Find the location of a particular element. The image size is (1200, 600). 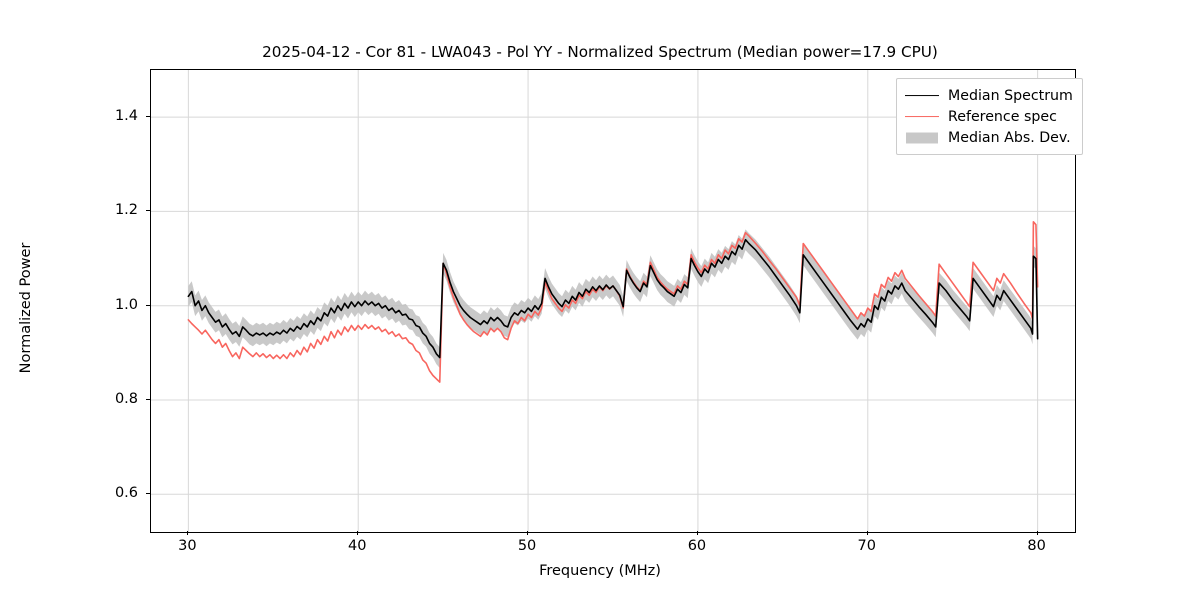

legend-patch-swatch is located at coordinates (922, 138).